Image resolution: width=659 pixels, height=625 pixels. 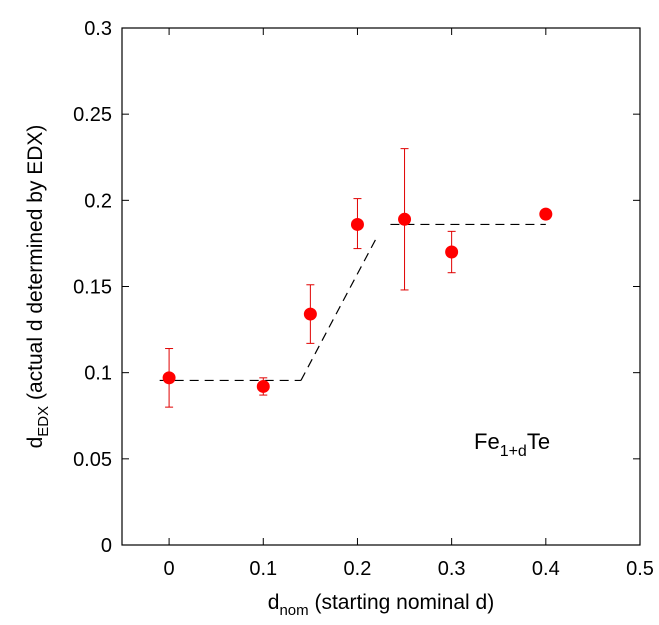 I want to click on x-tick-label: 0.4, so click(x=546, y=569).